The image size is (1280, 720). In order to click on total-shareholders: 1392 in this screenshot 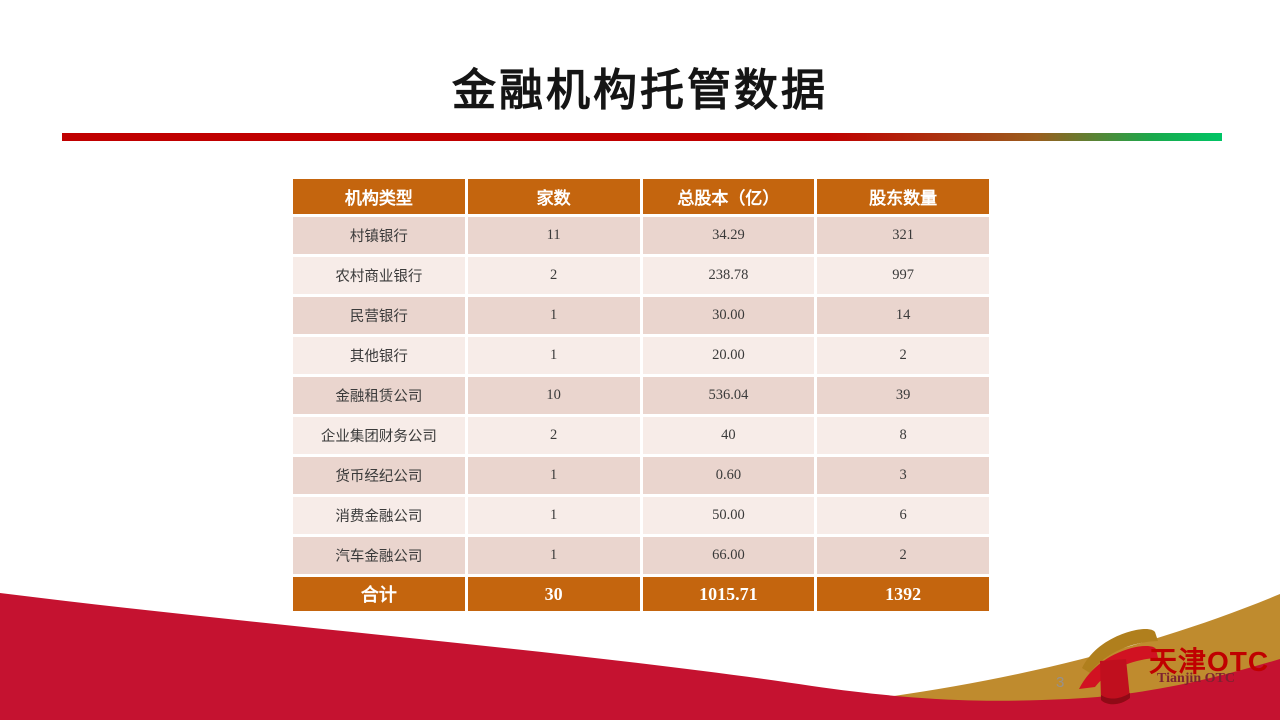, I will do `click(903, 594)`.